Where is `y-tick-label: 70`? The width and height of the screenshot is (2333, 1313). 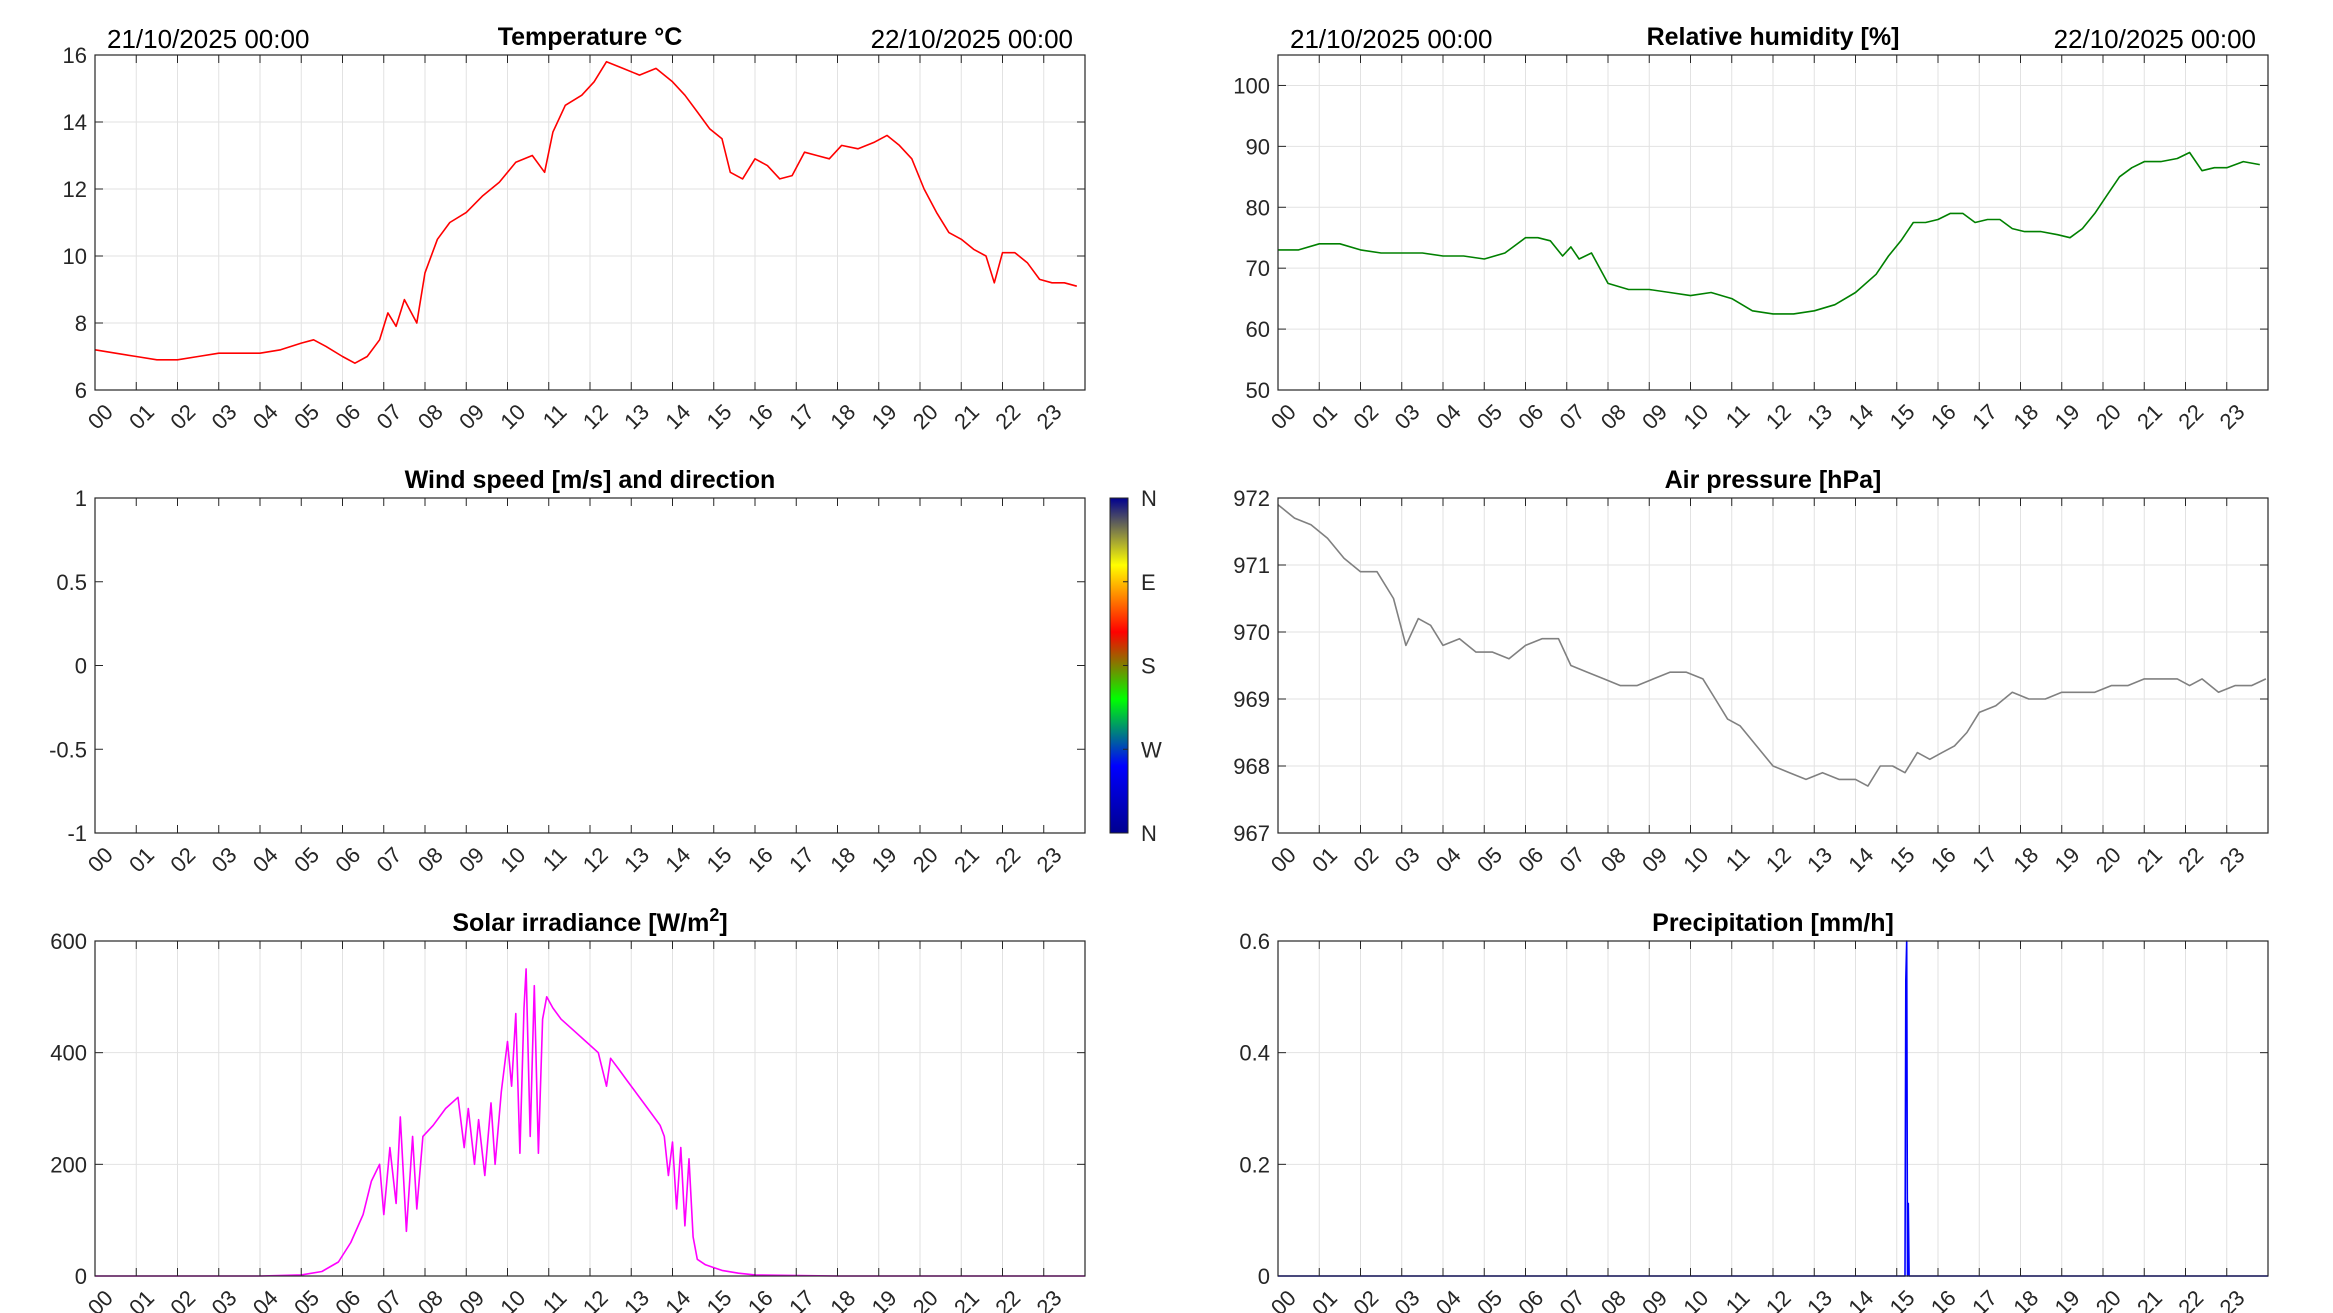
y-tick-label: 70 is located at coordinates (1258, 268).